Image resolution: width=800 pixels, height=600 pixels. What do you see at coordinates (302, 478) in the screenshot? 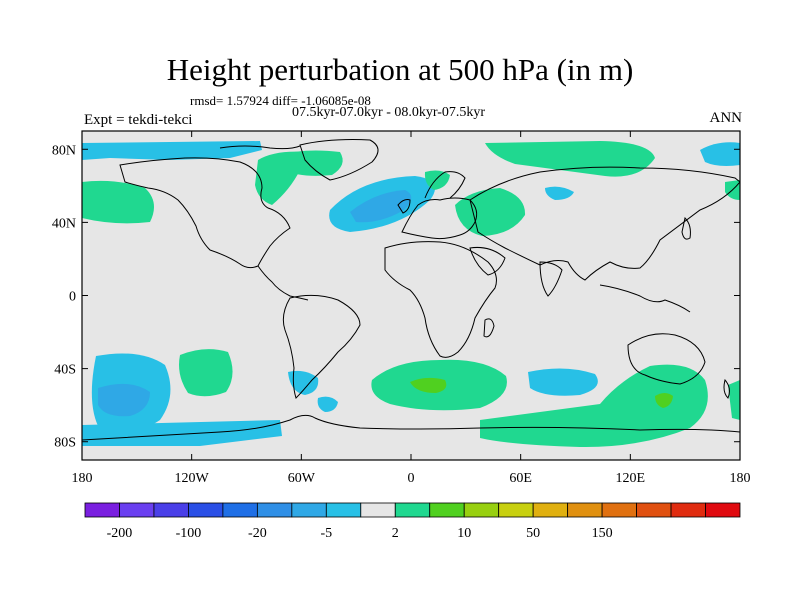
I see `lon-tick-label: 60W` at bounding box center [302, 478].